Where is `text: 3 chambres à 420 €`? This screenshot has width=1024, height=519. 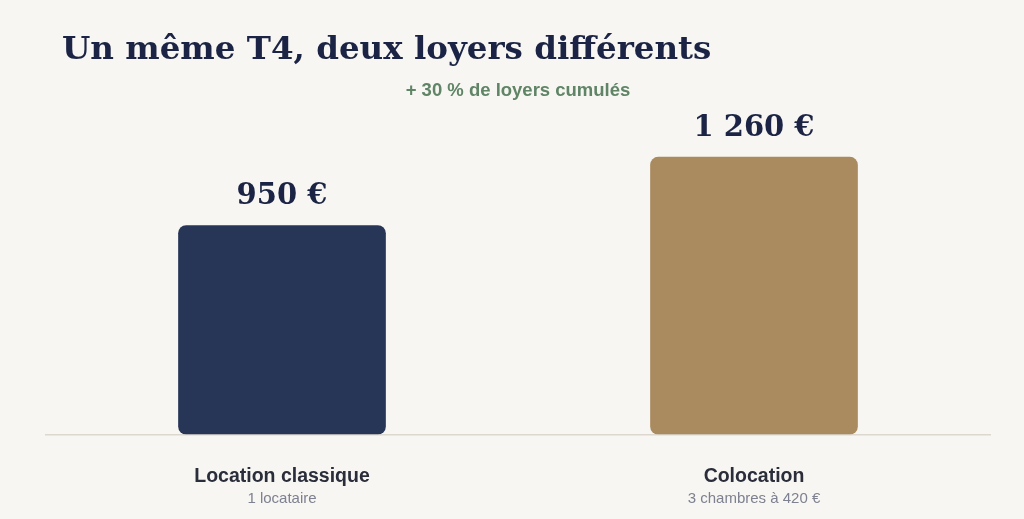
text: 3 chambres à 420 € is located at coordinates (754, 497).